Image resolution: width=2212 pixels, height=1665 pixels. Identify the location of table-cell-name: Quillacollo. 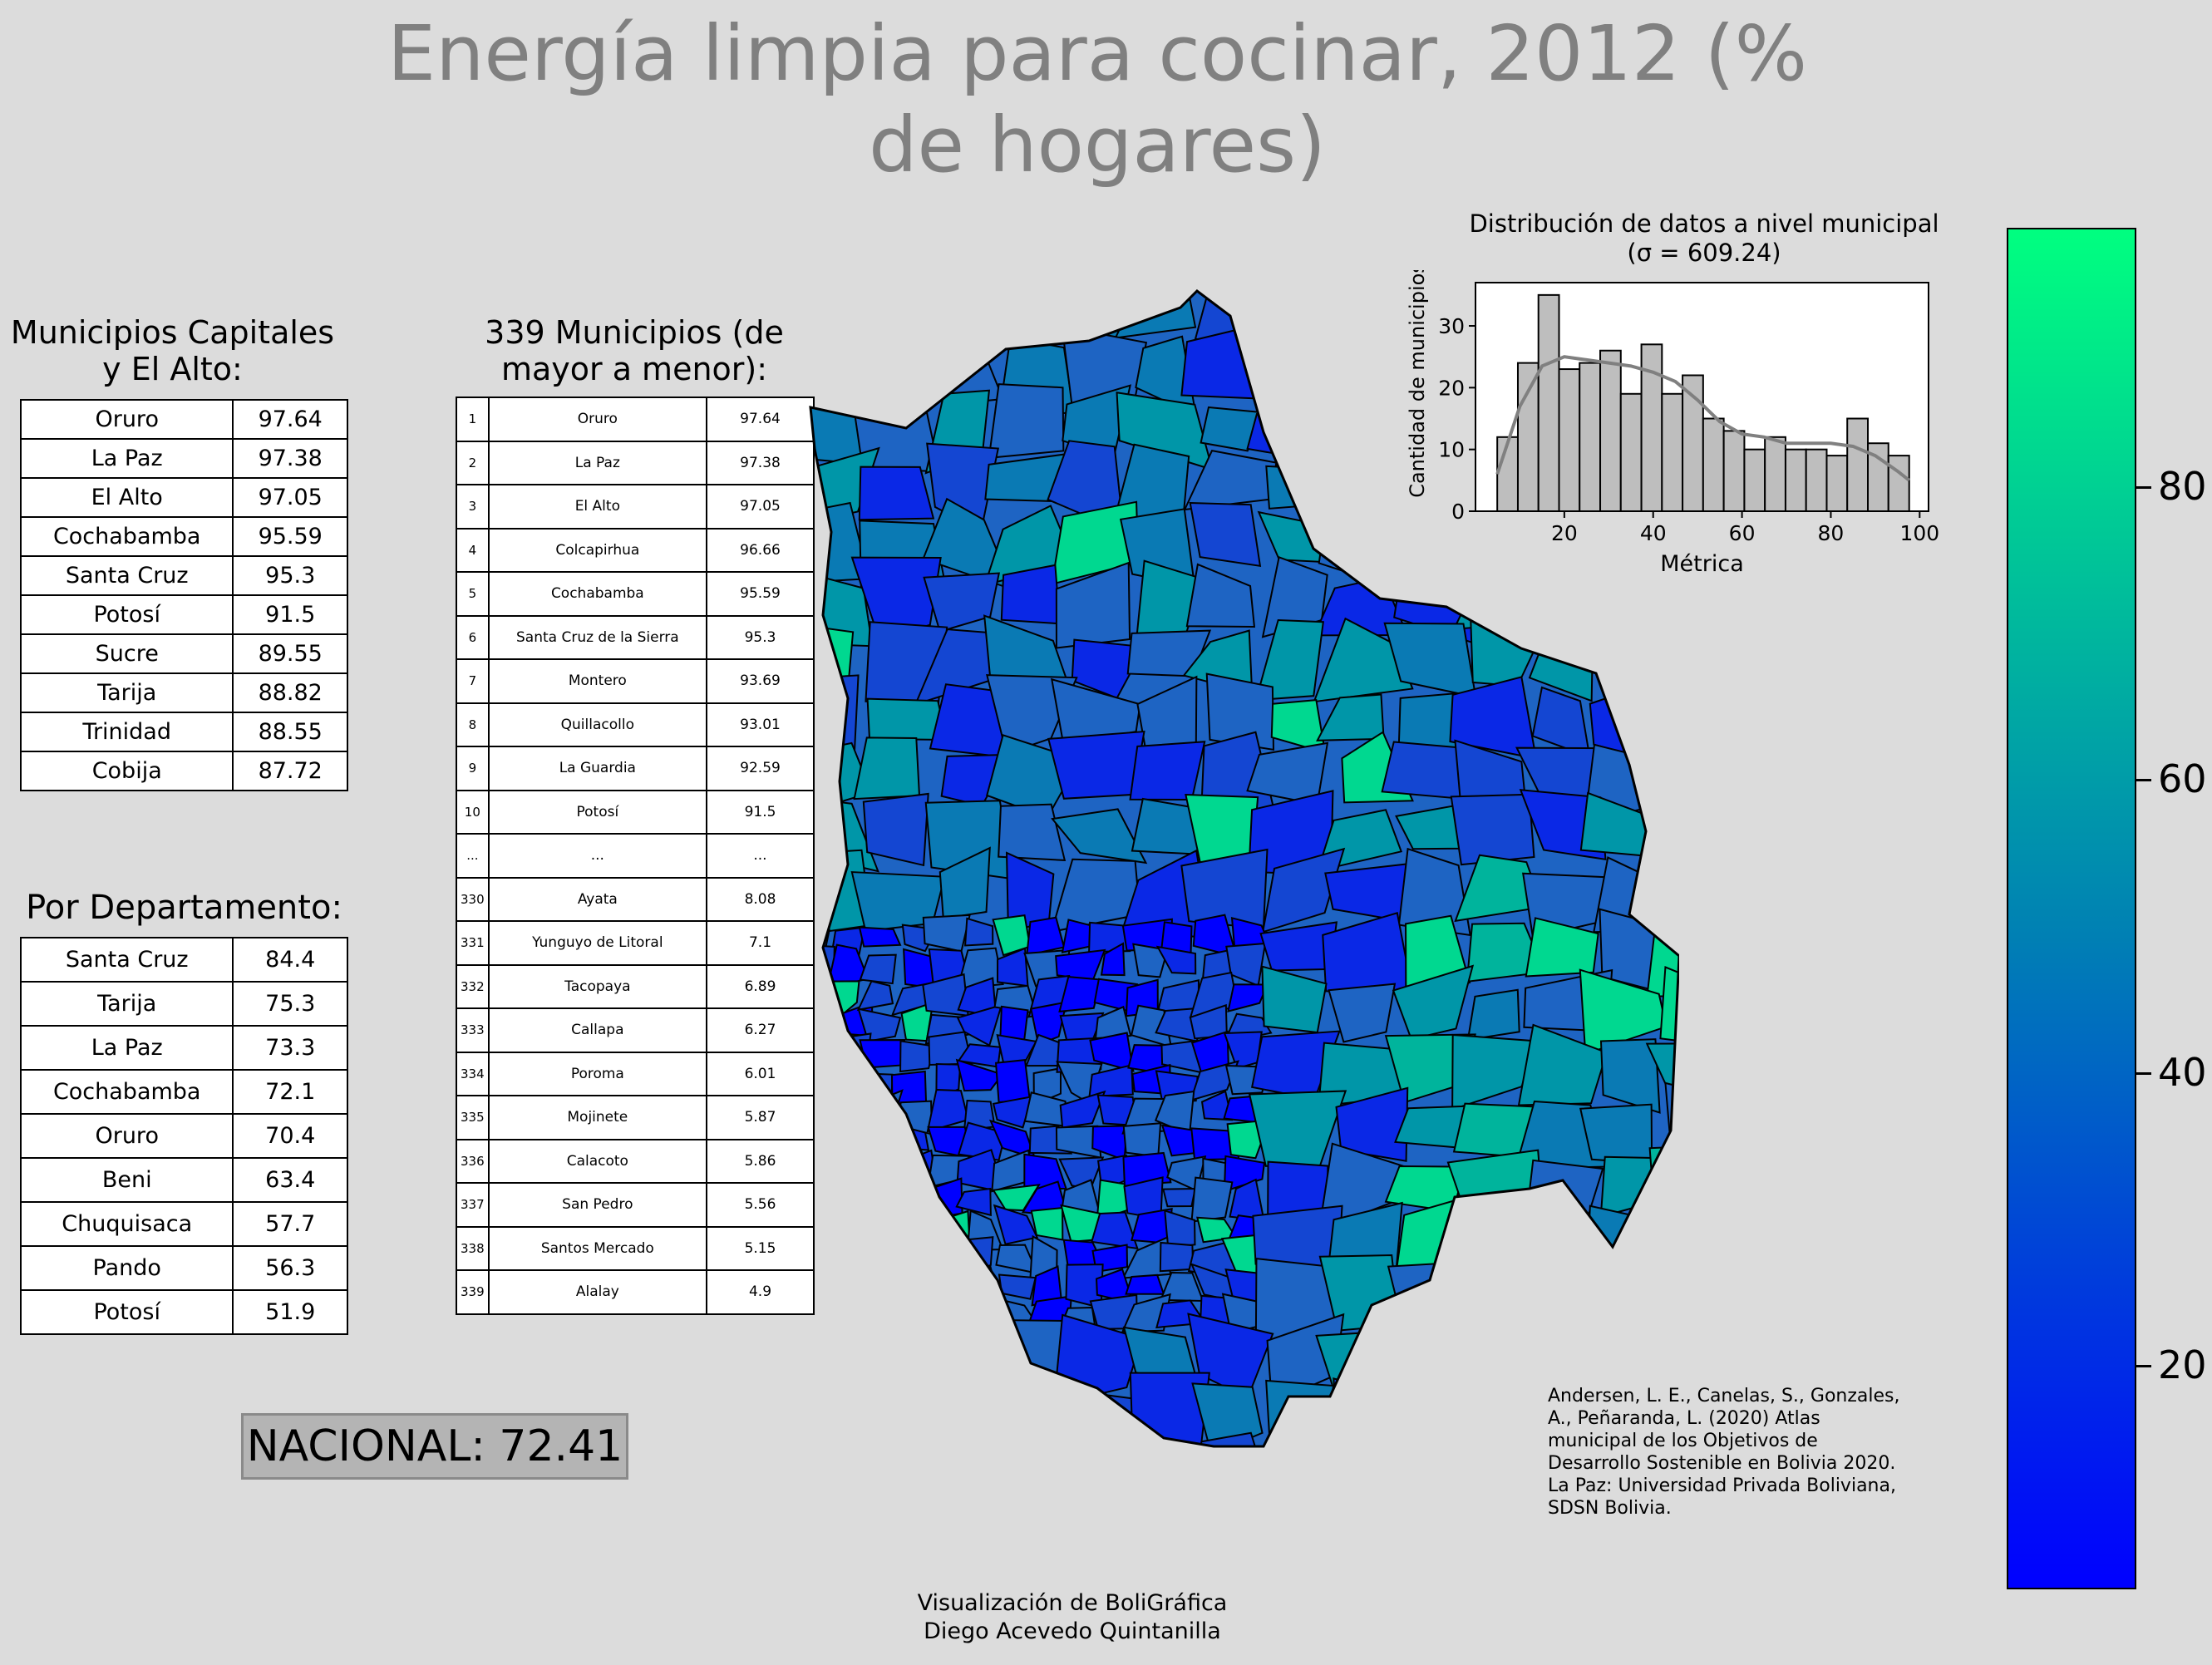
(597, 724).